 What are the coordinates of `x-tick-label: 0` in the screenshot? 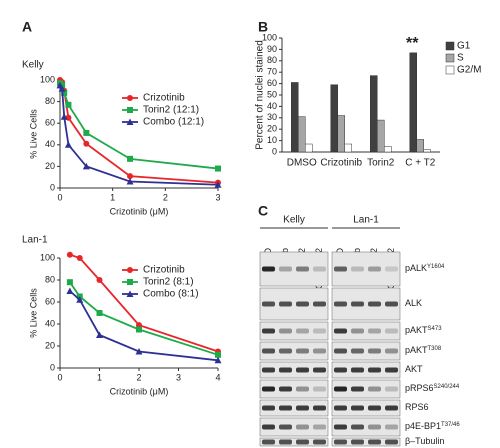 It's located at (59, 197).